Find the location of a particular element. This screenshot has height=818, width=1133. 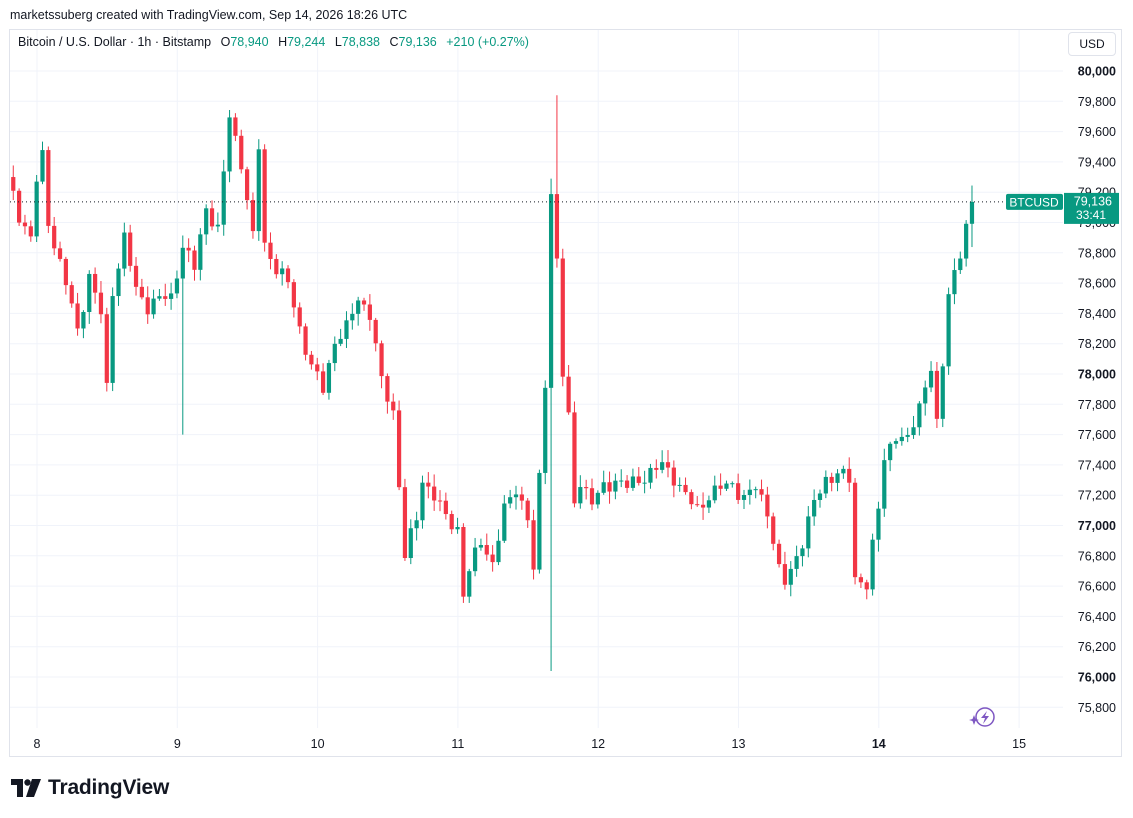

y-tick-label: 79,800 is located at coordinates (1097, 102).